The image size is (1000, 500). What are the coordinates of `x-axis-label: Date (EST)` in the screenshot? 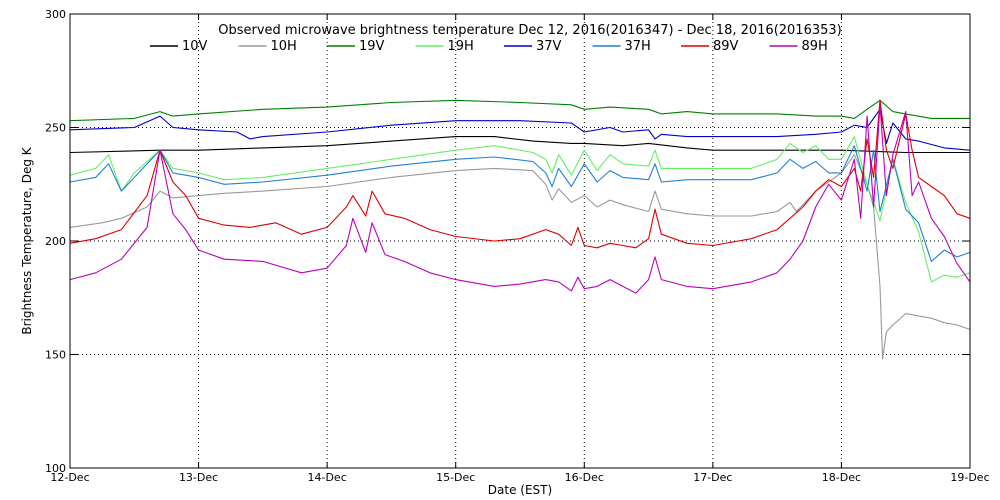 It's located at (520, 490).